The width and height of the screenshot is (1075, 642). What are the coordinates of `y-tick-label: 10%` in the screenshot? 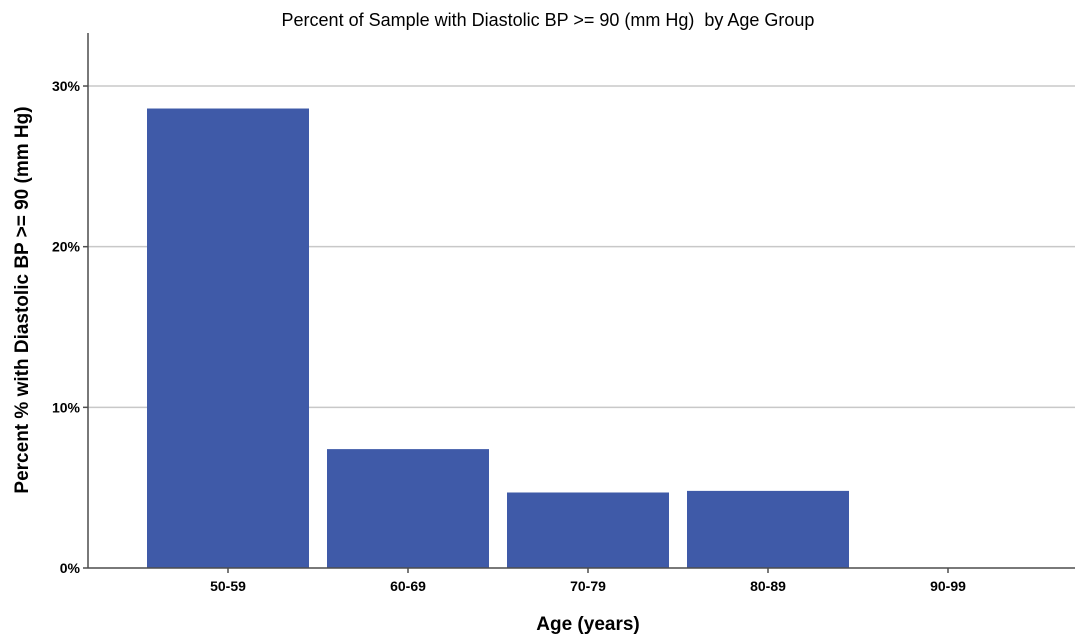 It's located at (66, 407).